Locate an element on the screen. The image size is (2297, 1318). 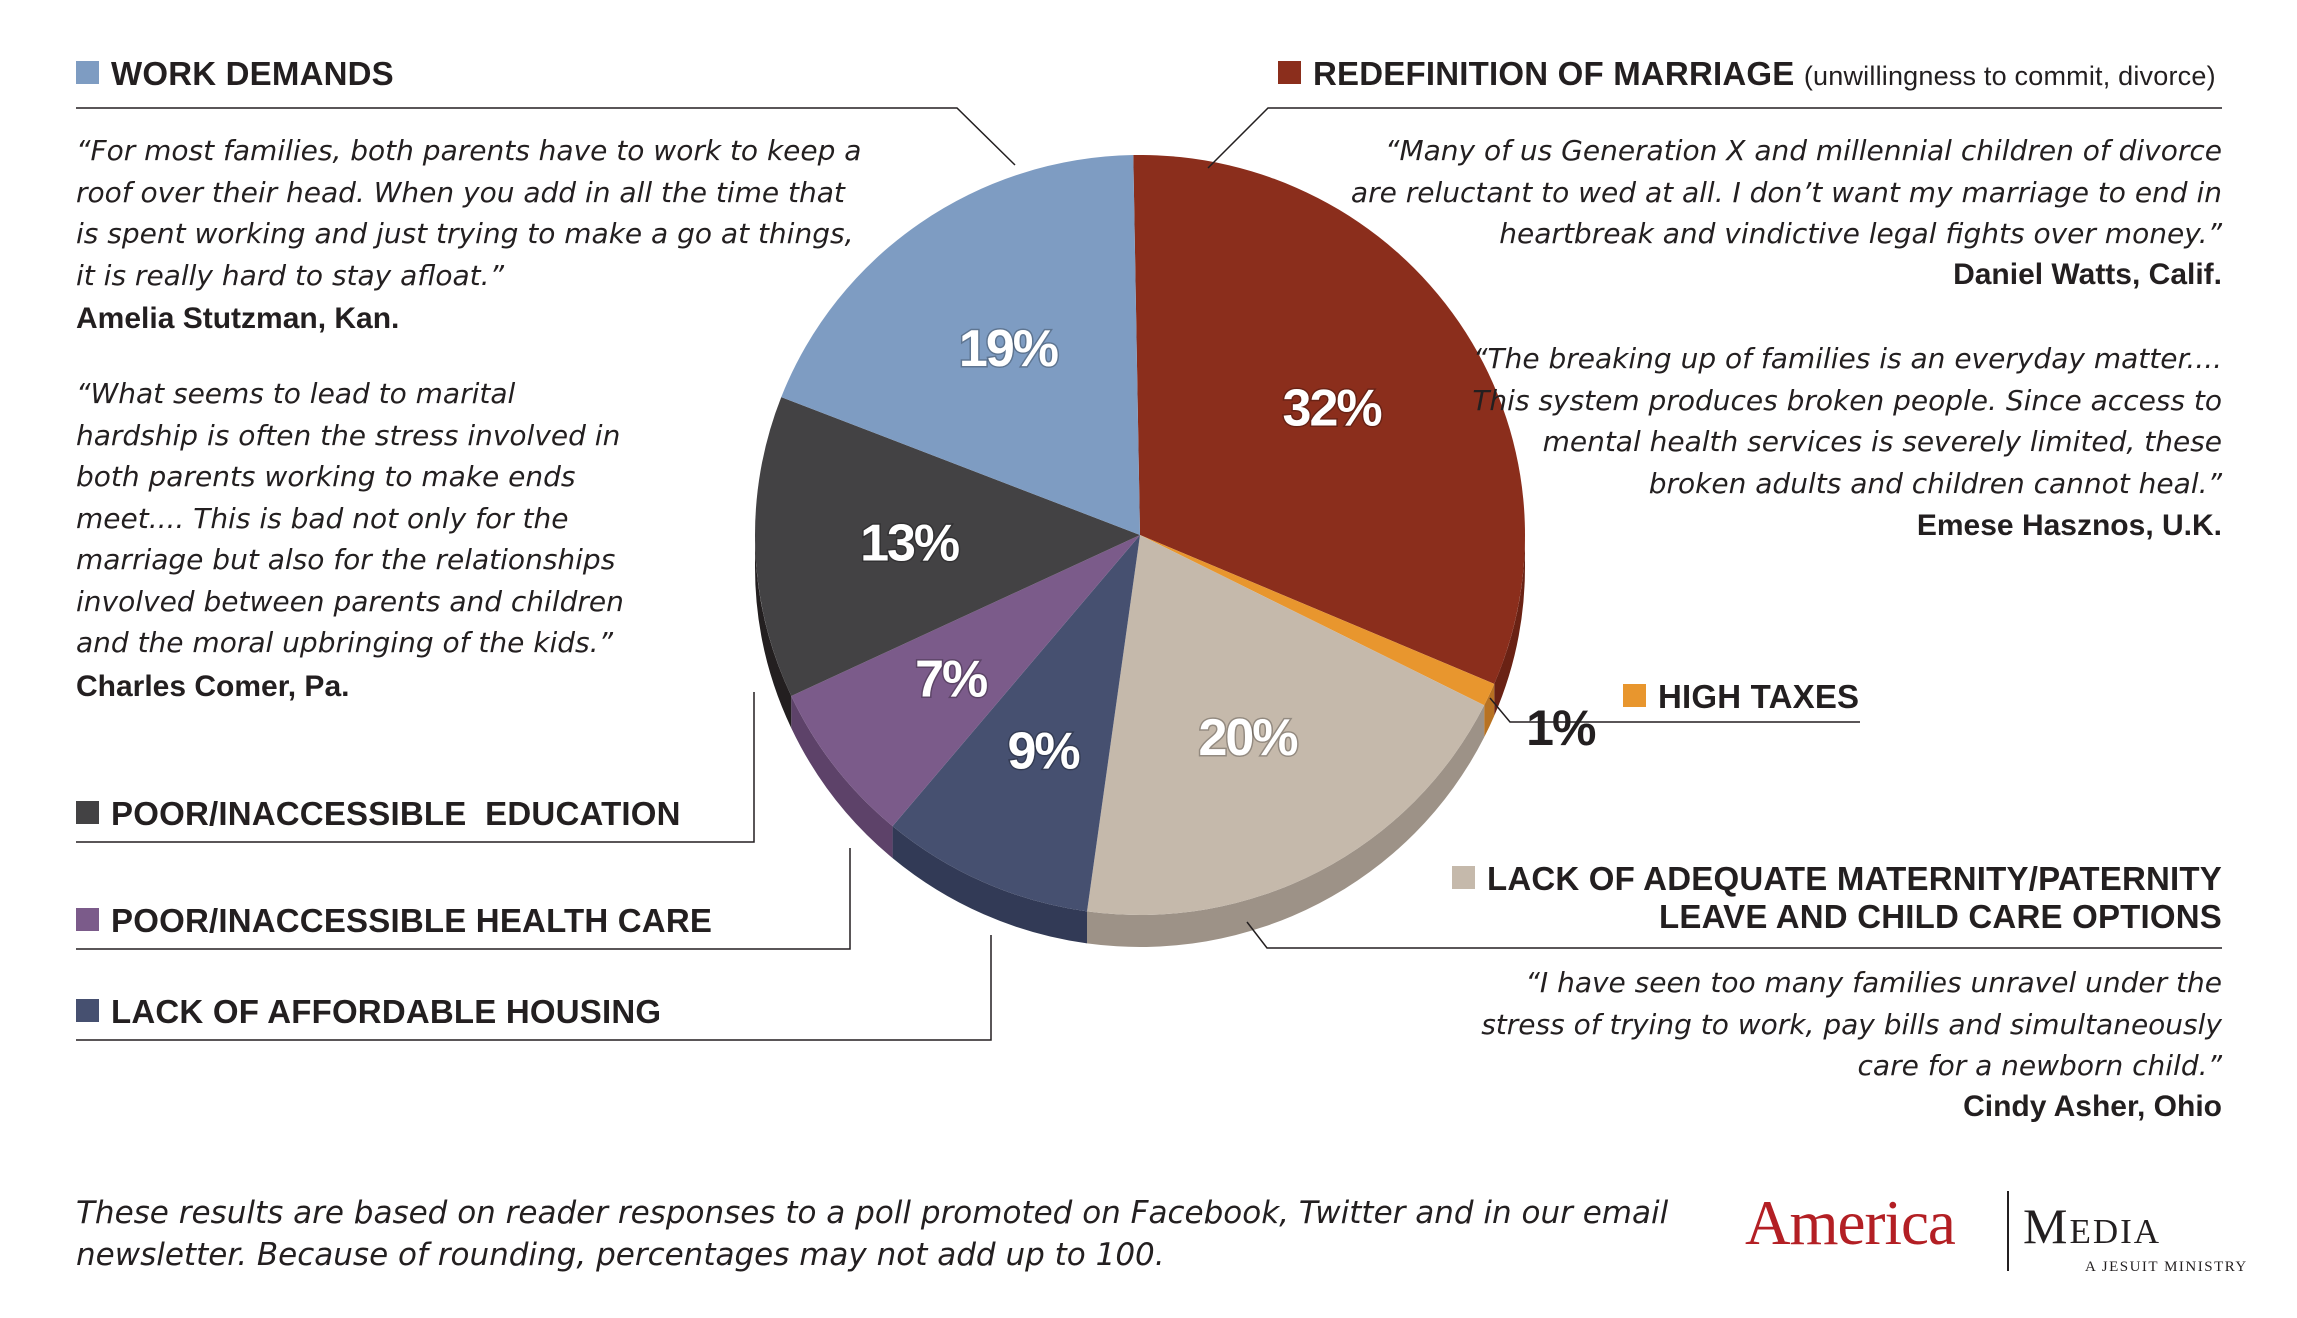
legend-label-line: LACK OF ADEQUATE MATERNITY/PATERNITY is located at coordinates (1826, 879).